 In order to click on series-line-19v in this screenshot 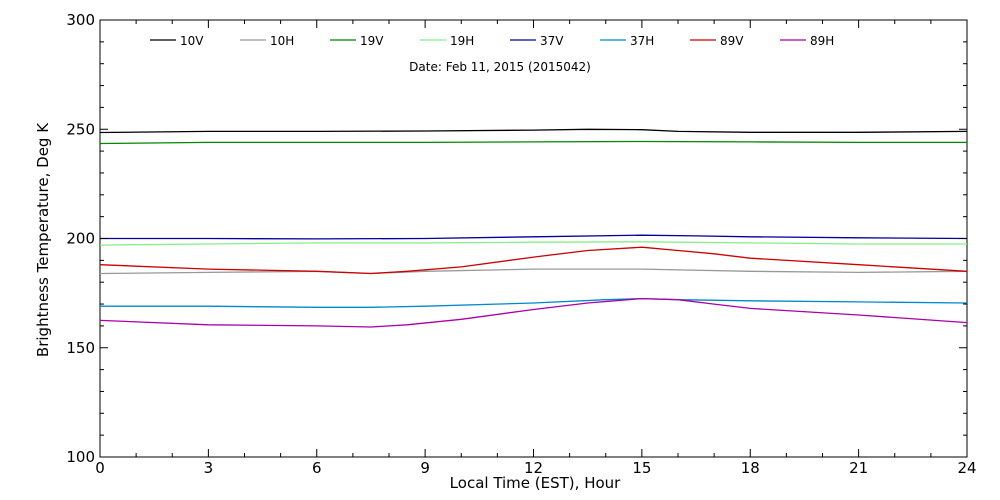, I will do `click(533, 142)`.